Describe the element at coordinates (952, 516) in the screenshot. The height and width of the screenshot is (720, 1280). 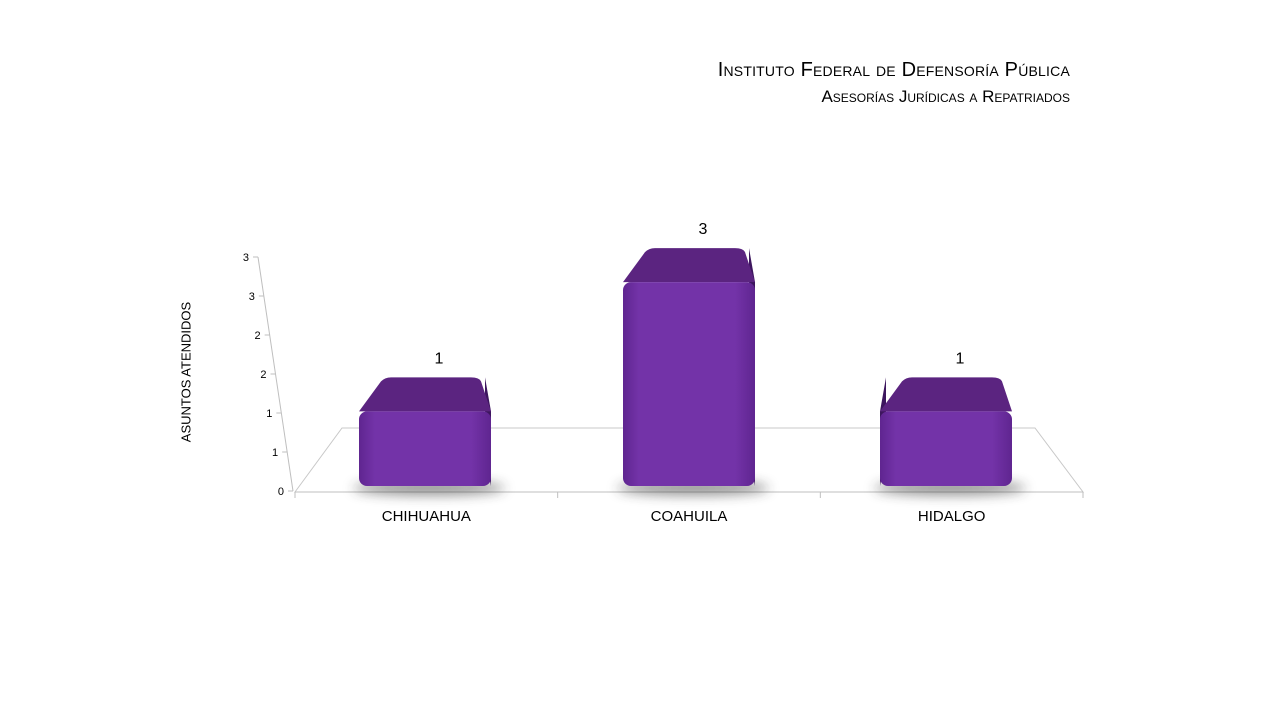
I see `x-category-label: HIDALGO` at that location.